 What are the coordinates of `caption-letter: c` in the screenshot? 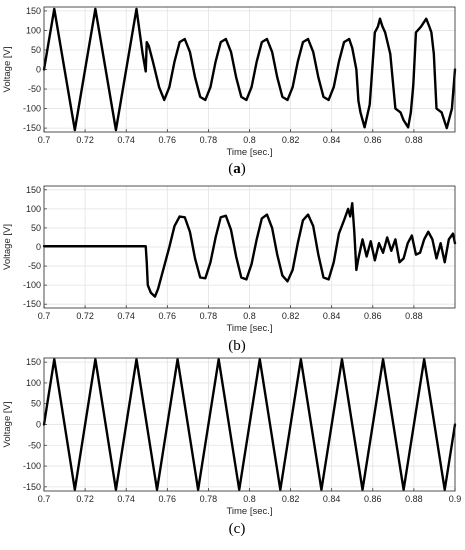 It's located at (237, 529).